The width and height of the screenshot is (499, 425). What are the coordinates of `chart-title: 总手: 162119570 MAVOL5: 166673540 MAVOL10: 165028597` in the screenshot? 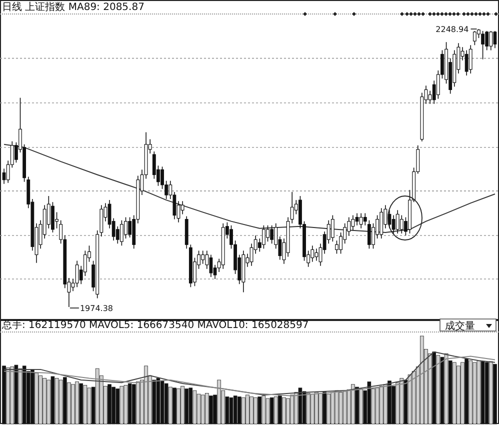 It's located at (155, 325).